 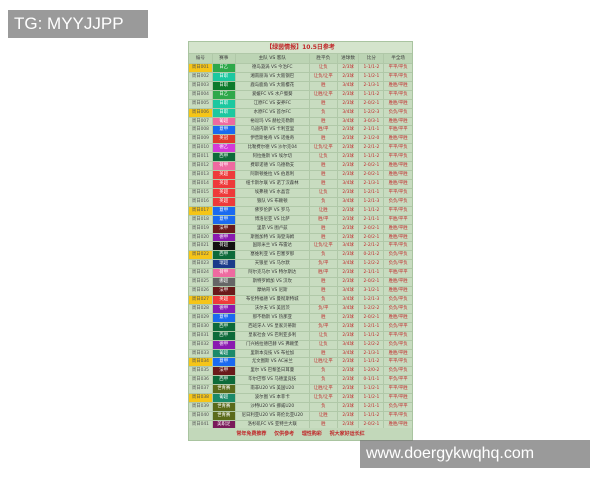 I want to click on league-badge: 挪超, so click(x=224, y=282).